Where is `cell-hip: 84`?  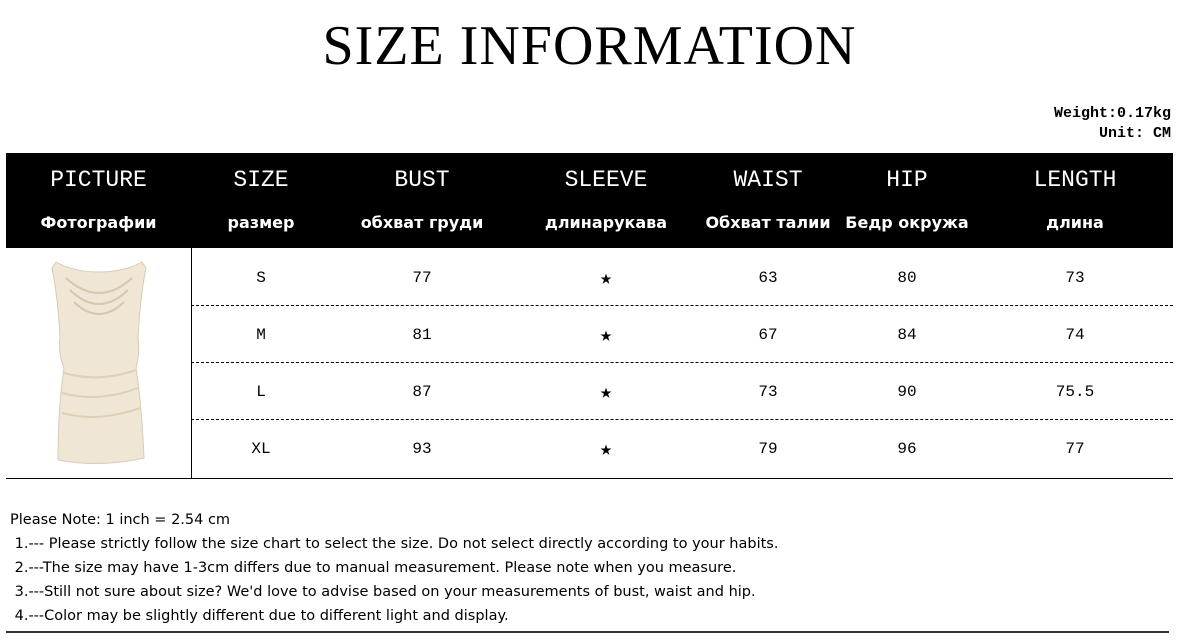
cell-hip: 84 is located at coordinates (907, 334).